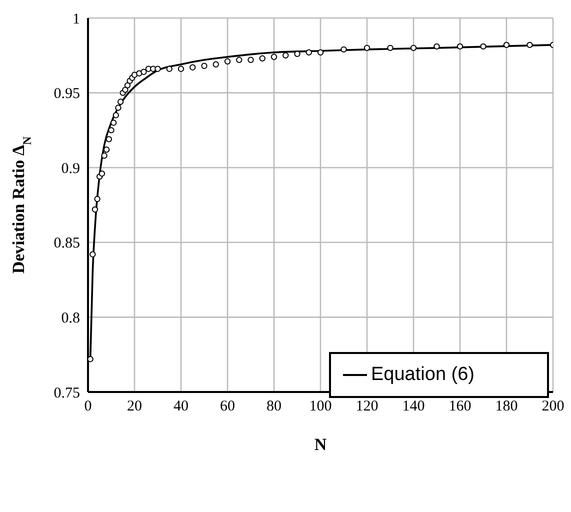 The height and width of the screenshot is (512, 571). What do you see at coordinates (413, 406) in the screenshot?
I see `x-tick-label: 140` at bounding box center [413, 406].